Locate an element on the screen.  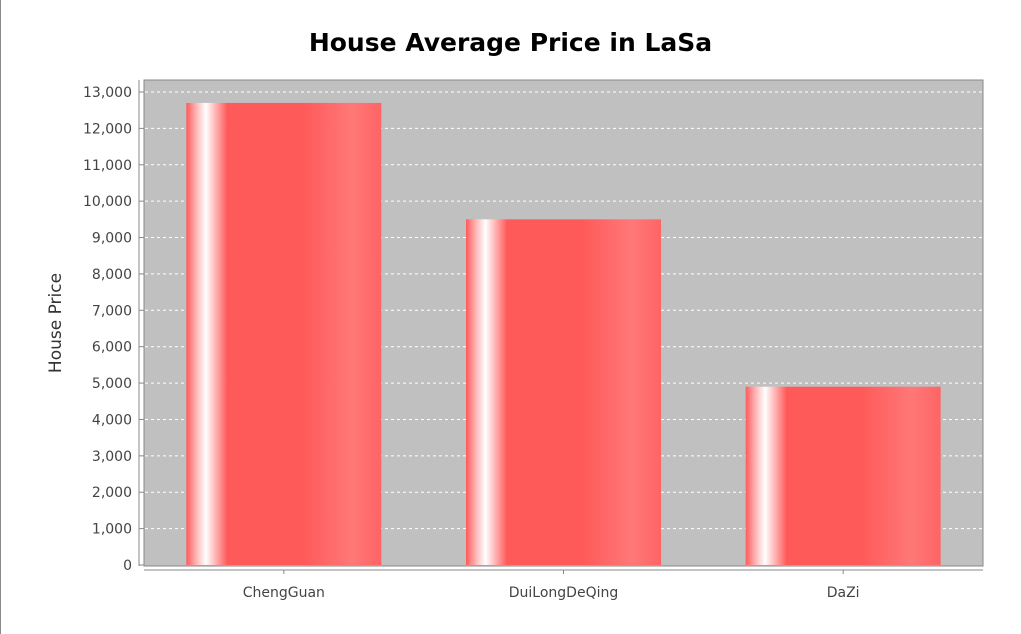
y-tick-label: 8,000 is located at coordinates (112, 275).